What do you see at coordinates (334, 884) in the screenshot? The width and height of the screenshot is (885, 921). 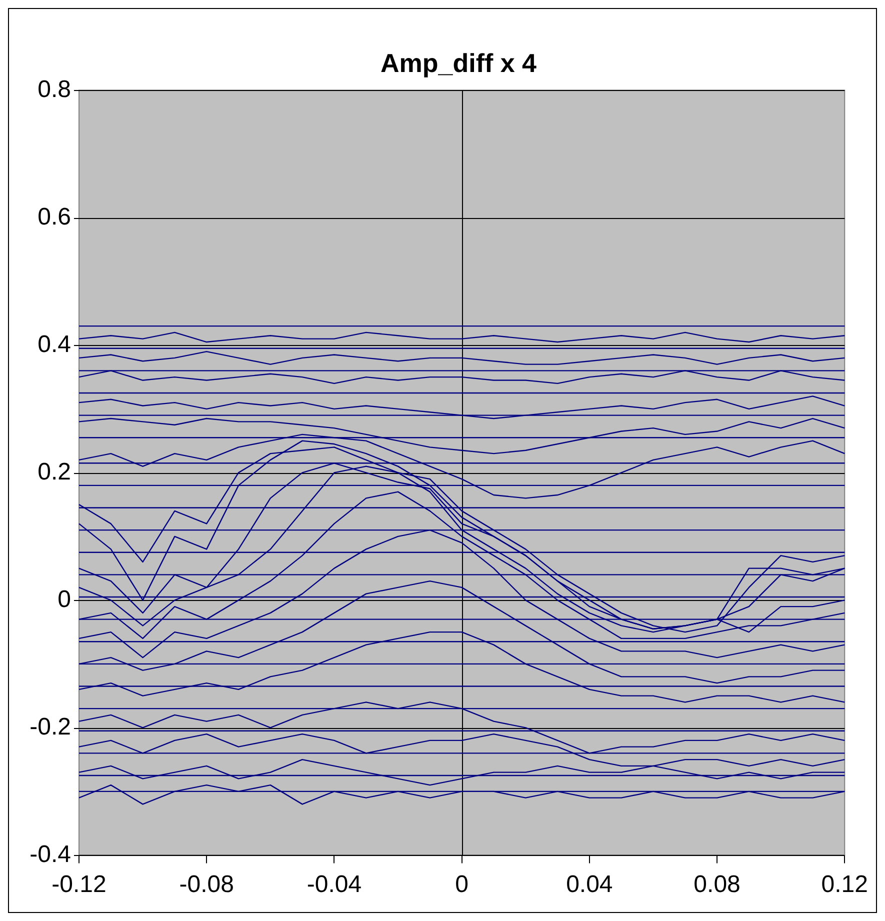 I see `x-tick-label: -0.04` at bounding box center [334, 884].